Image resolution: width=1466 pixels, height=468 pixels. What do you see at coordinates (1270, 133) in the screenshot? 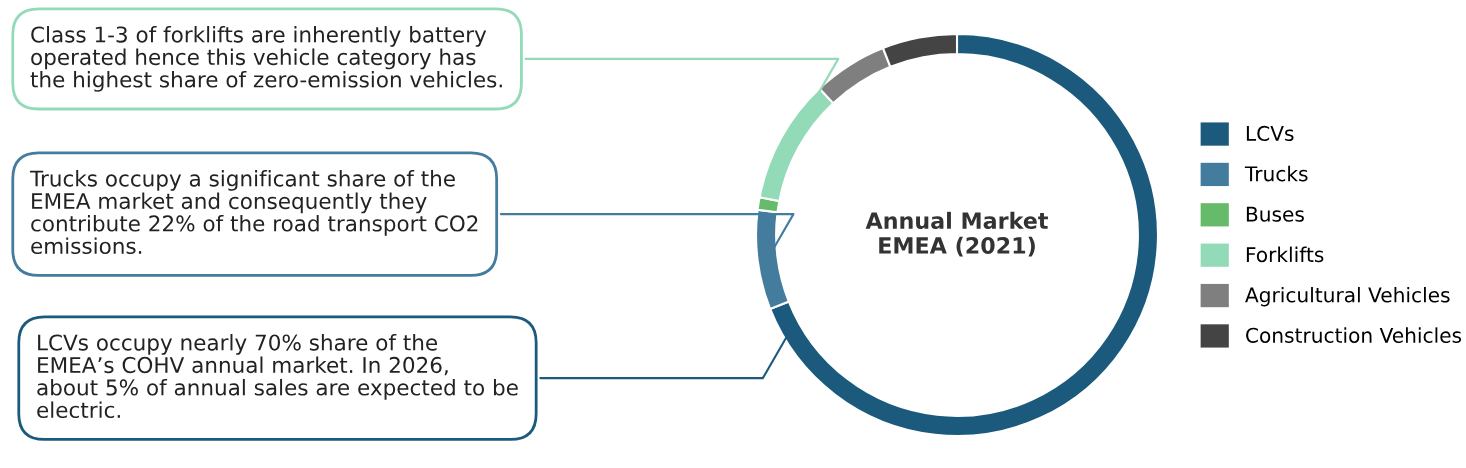
I see `legend-label: LCVs` at bounding box center [1270, 133].